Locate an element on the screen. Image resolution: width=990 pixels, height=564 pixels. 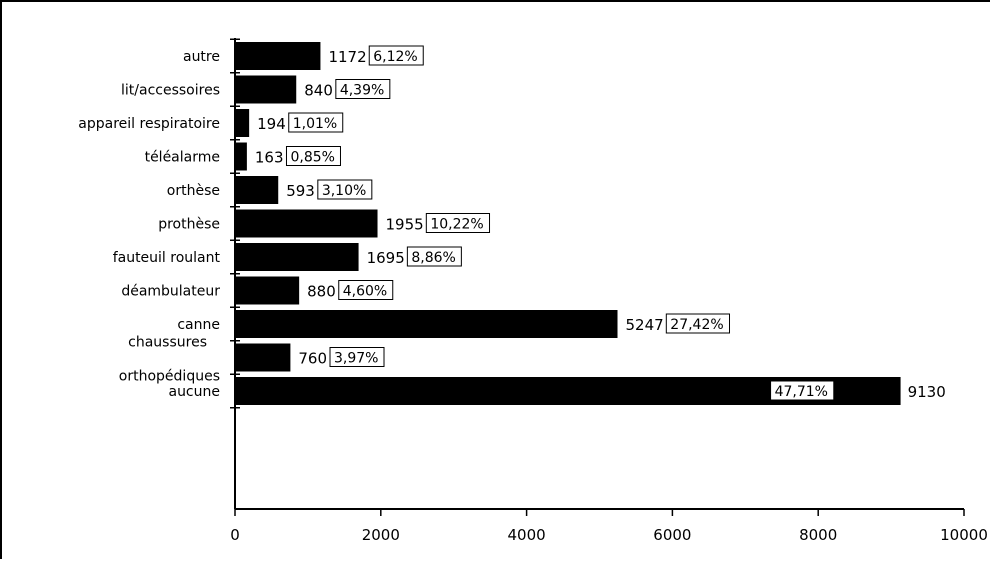
x-tick-label: 6000 is located at coordinates (672, 535).